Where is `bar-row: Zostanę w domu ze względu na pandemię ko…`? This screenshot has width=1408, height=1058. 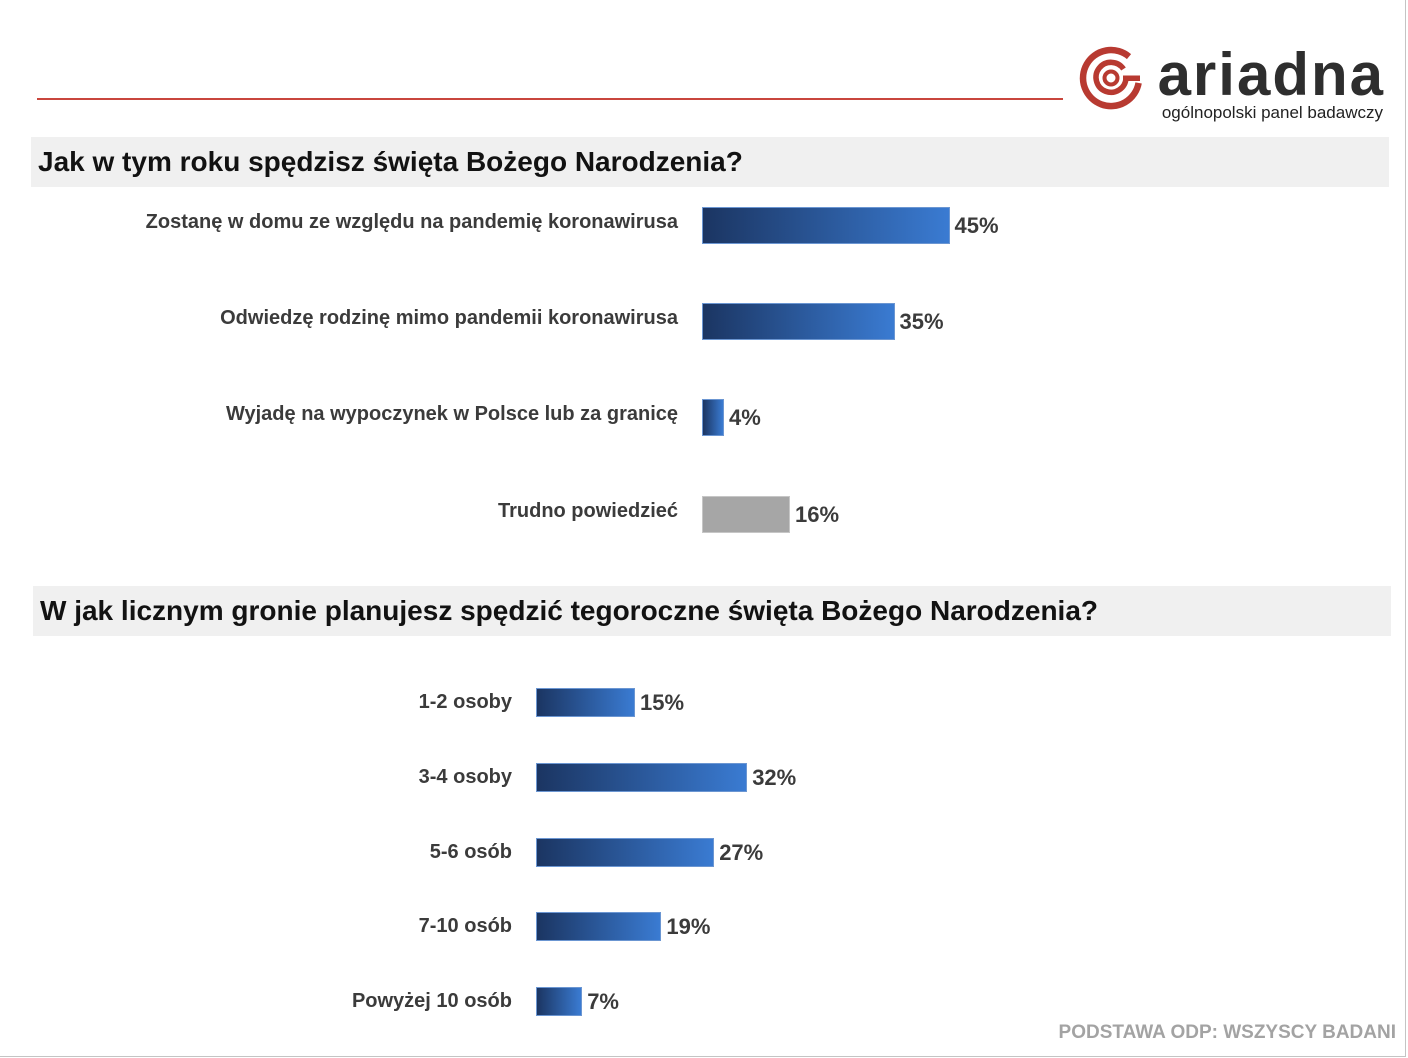 bar-row: Zostanę w domu ze względu na pandemię ko… is located at coordinates (550, 225).